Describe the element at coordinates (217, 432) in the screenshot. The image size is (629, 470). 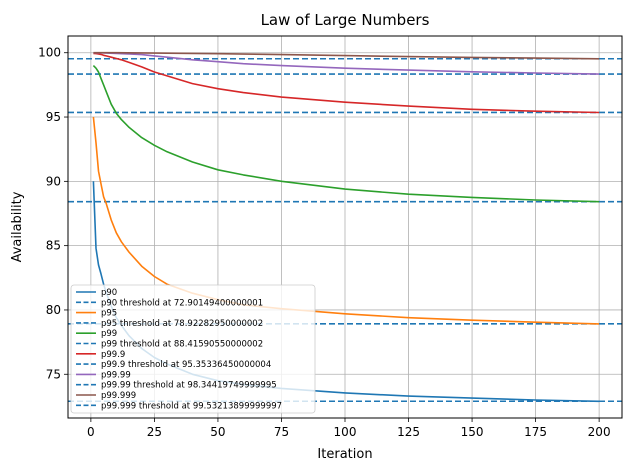
I see `x-tick-label: 50` at that location.